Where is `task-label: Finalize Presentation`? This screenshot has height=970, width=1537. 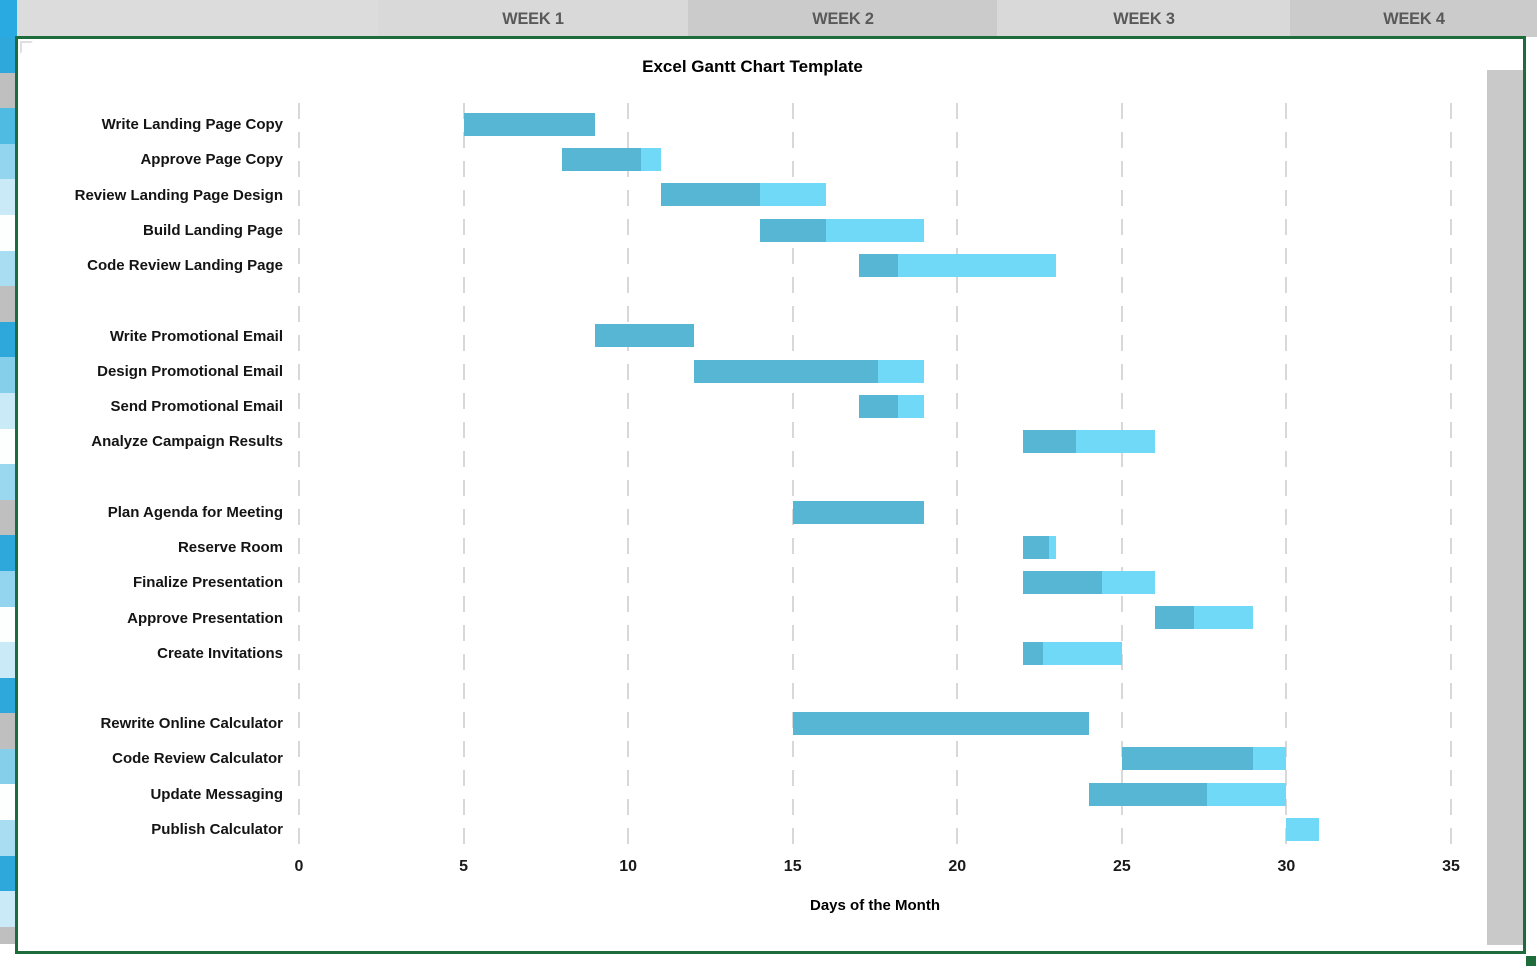
task-label: Finalize Presentation is located at coordinates (207, 583).